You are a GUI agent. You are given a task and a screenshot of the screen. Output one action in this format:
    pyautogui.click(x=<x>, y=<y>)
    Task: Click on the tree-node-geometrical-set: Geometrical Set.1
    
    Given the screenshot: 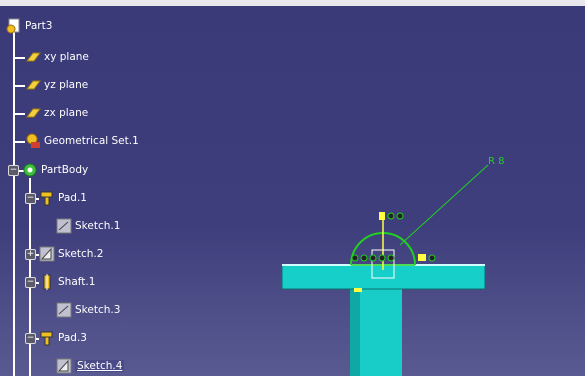 What is the action you would take?
    pyautogui.click(x=82, y=141)
    